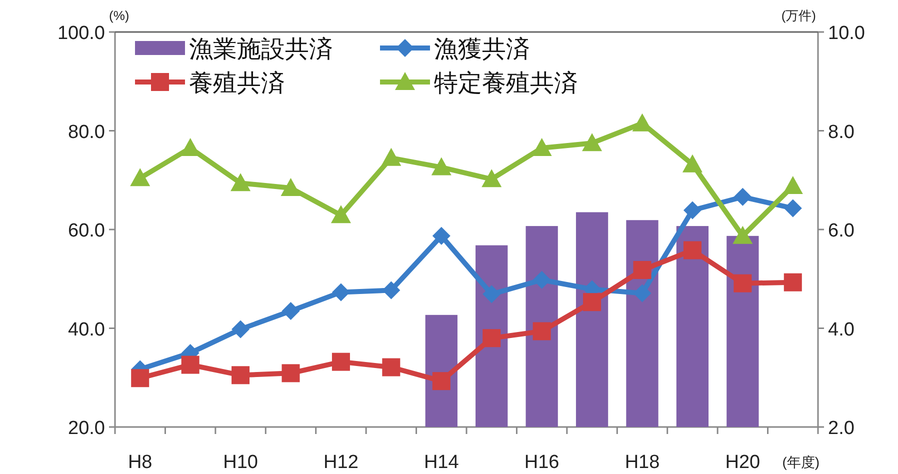  What do you see at coordinates (841, 428) in the screenshot?
I see `y2-tick-label: 2.0` at bounding box center [841, 428].